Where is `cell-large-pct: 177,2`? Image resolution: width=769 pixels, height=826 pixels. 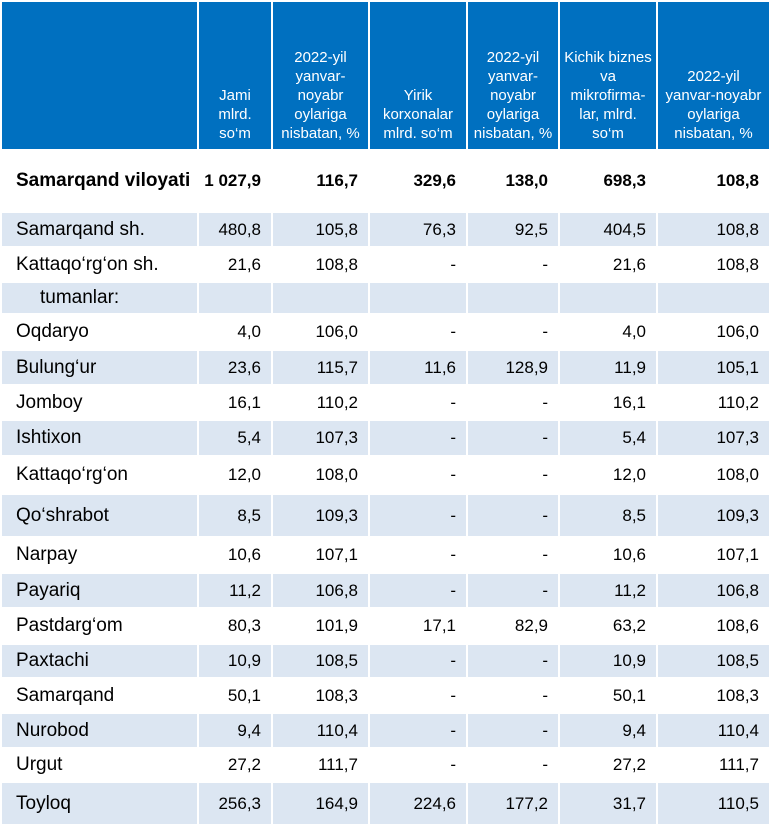
cell-large-pct: 177,2 is located at coordinates (513, 803).